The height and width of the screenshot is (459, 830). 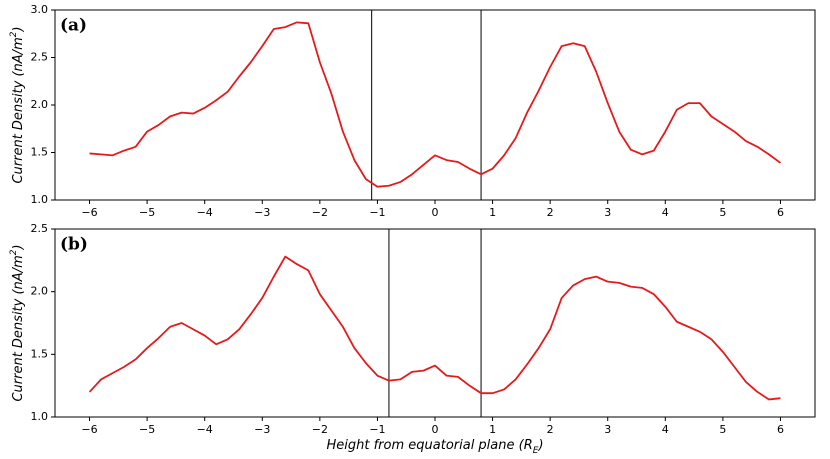 What do you see at coordinates (74, 245) in the screenshot?
I see `panel-label: (b)` at bounding box center [74, 245].